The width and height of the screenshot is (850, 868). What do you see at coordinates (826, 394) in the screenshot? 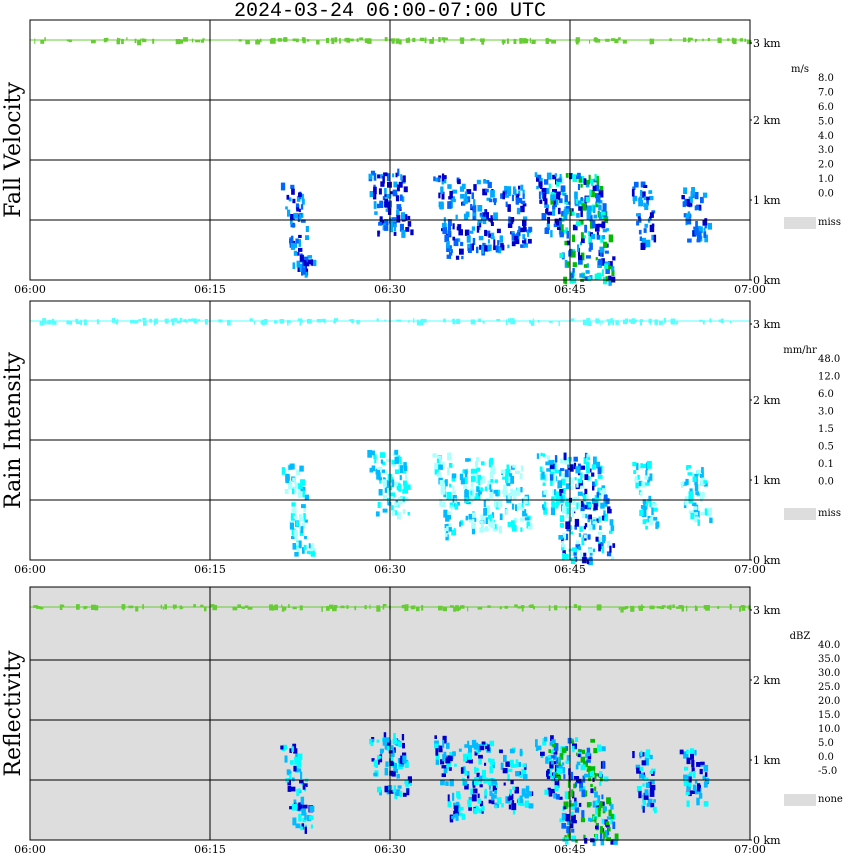
I see `legend-label: 6.0` at bounding box center [826, 394].